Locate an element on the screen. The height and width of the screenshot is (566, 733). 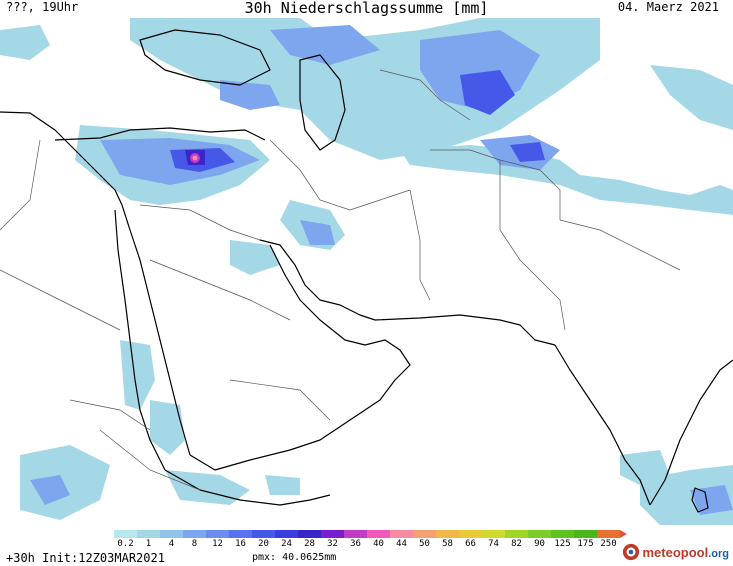
colorbar-tick-label: 44 is located at coordinates (401, 544).